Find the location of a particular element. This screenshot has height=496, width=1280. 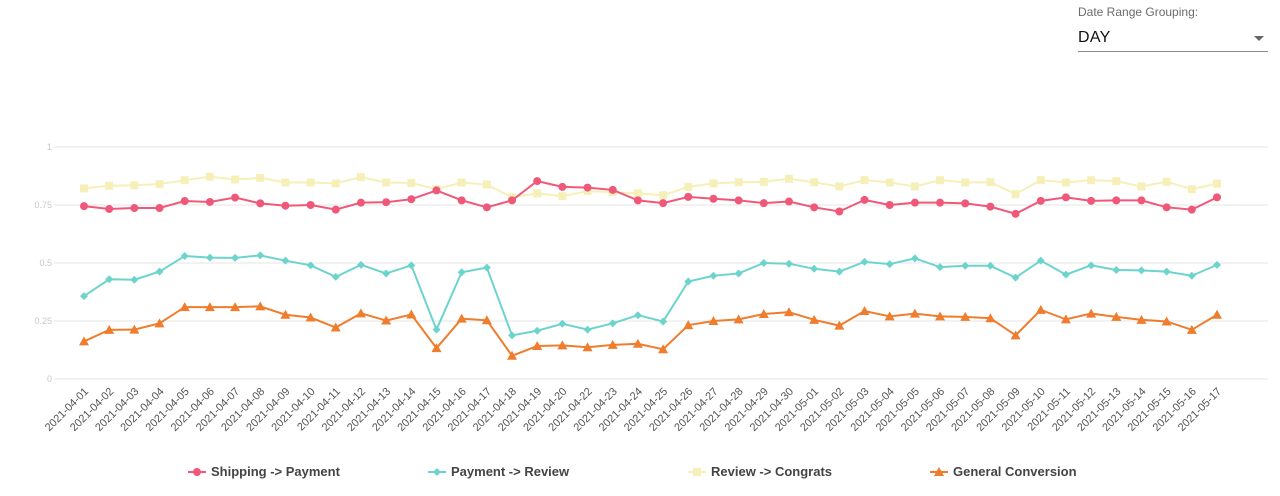

chevron-down-icon is located at coordinates (1259, 38).